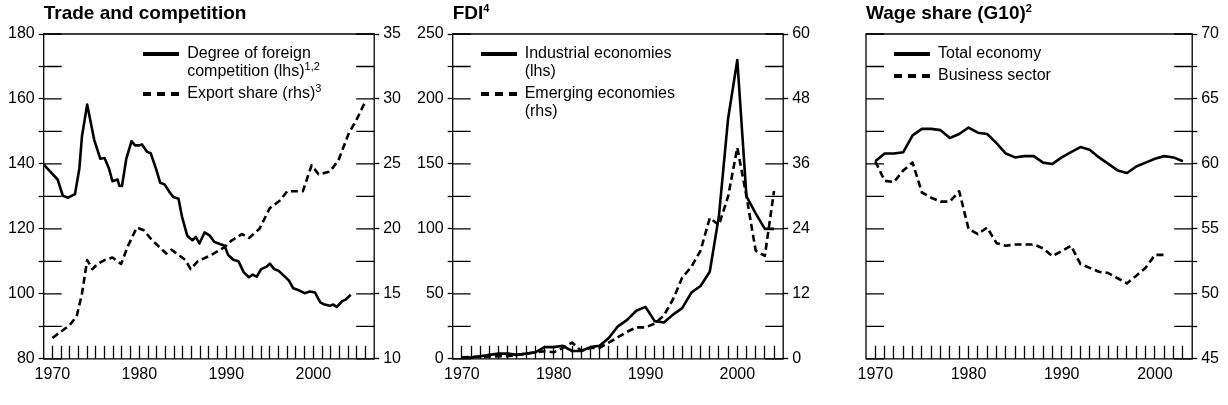  What do you see at coordinates (600, 102) in the screenshot?
I see `legend-label: Emerging economies (rhs)` at bounding box center [600, 102].